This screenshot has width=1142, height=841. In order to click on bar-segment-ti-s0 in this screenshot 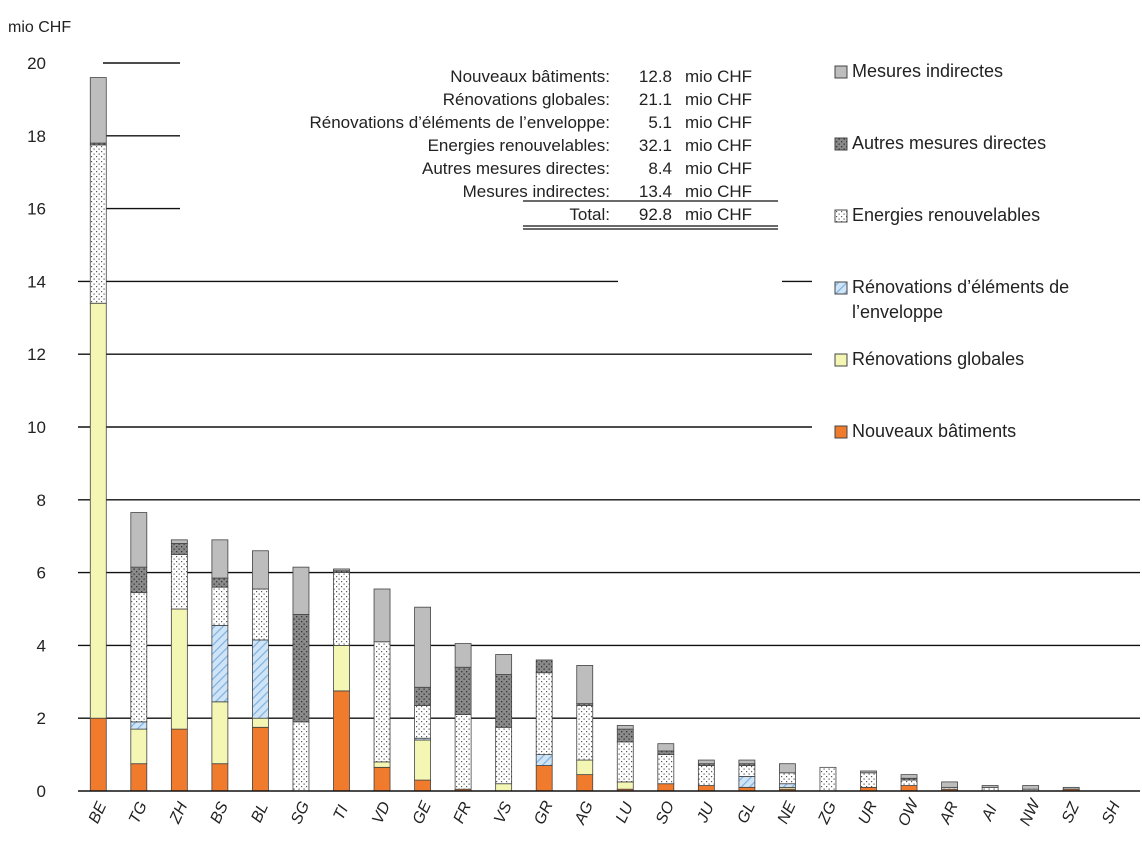, I will do `click(341, 741)`.